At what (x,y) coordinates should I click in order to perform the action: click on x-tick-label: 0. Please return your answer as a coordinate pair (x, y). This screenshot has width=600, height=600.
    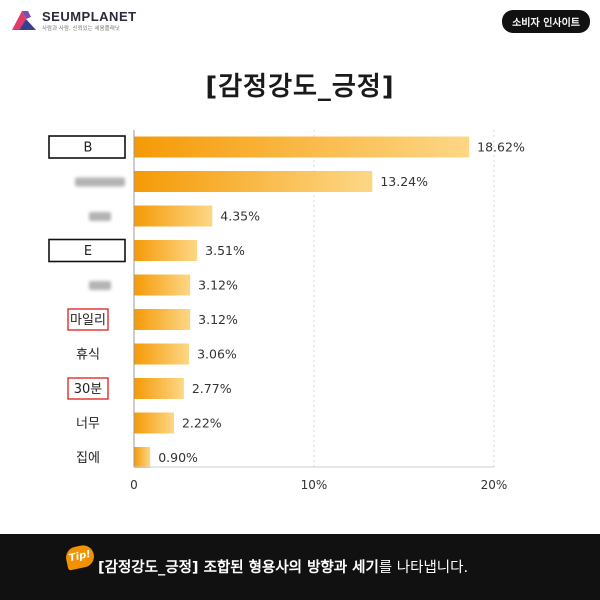
    Looking at the image, I should click on (134, 485).